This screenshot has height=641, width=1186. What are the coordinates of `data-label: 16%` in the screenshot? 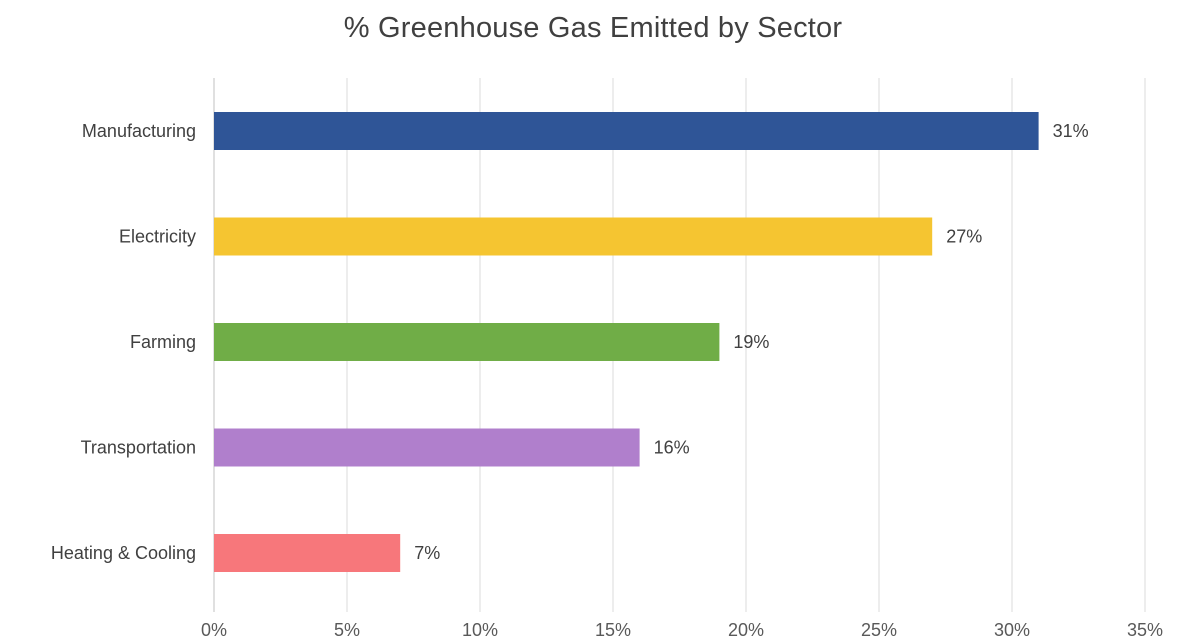 It's located at (672, 448).